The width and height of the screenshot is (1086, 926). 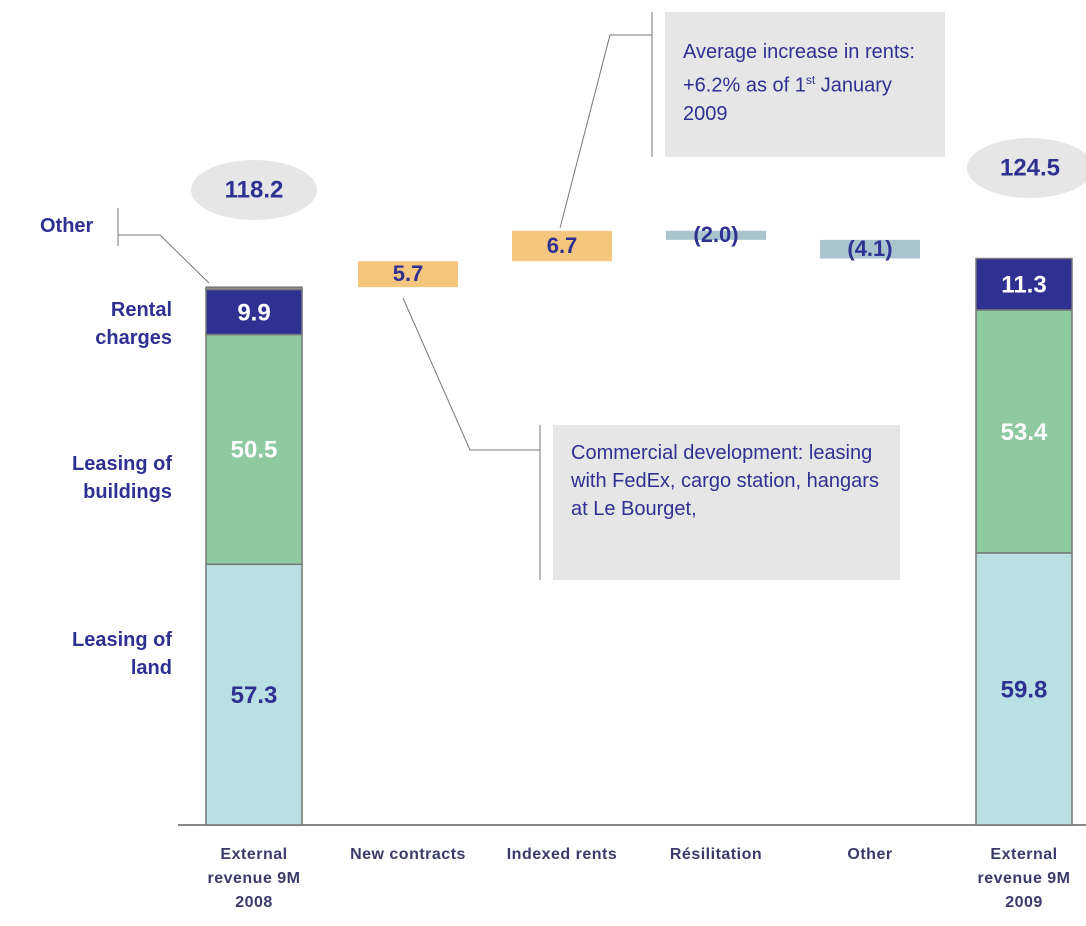 I want to click on change-label: (4.1), so click(x=869, y=248).